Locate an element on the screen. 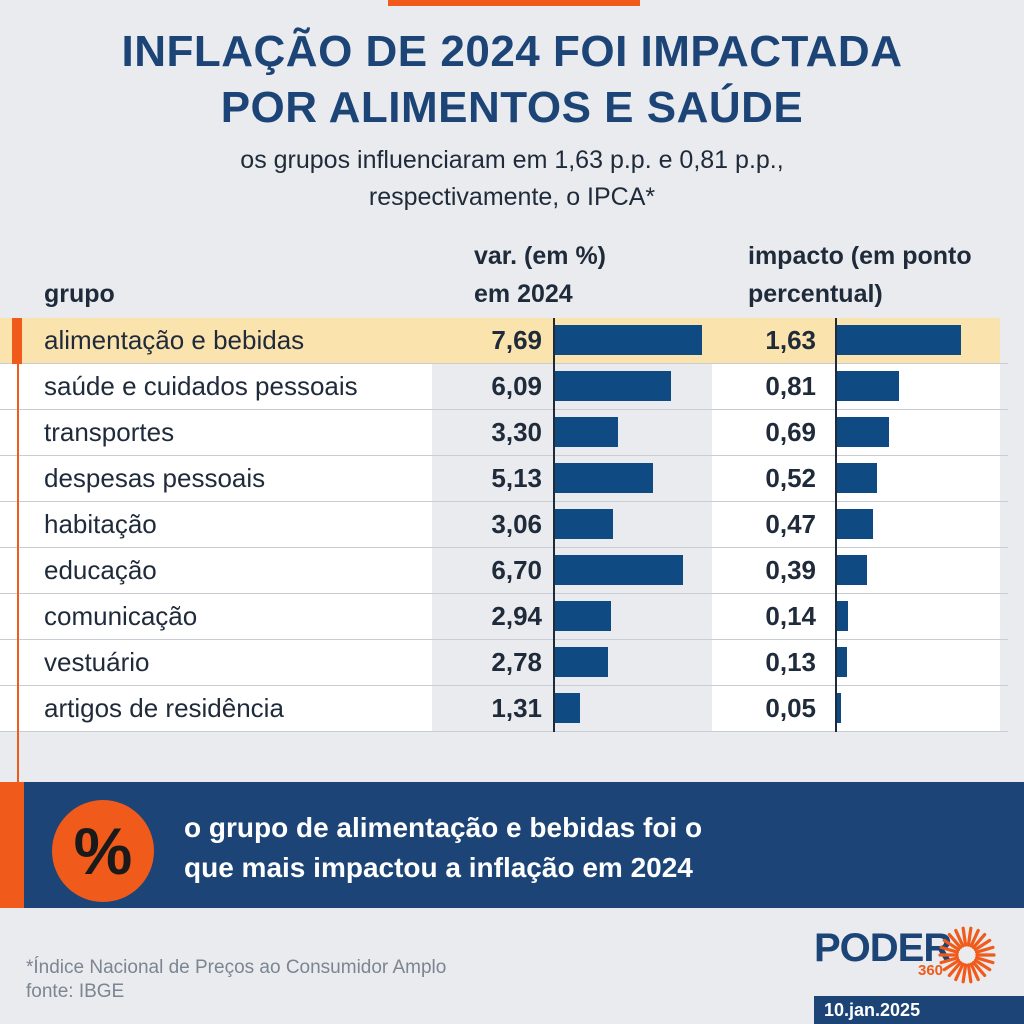 The height and width of the screenshot is (1024, 1024). category-label: artigos de residência is located at coordinates (164, 708).